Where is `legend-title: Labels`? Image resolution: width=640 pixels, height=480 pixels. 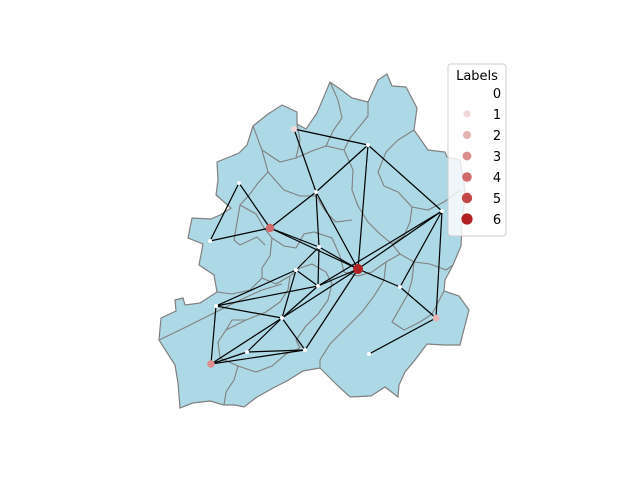
legend-title: Labels is located at coordinates (477, 76).